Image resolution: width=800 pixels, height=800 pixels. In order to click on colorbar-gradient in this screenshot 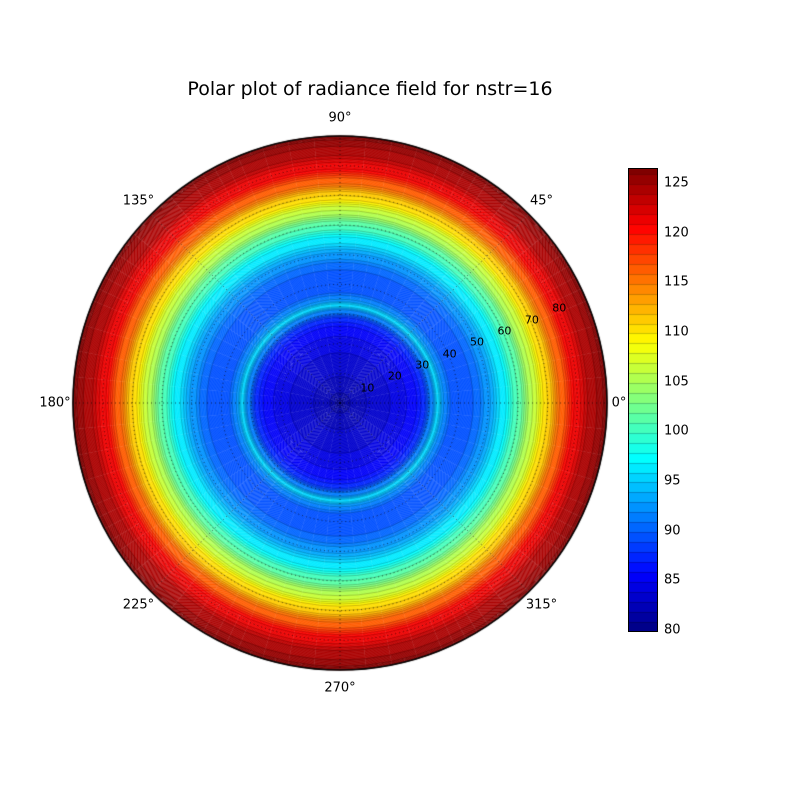, I will do `click(643, 400)`.